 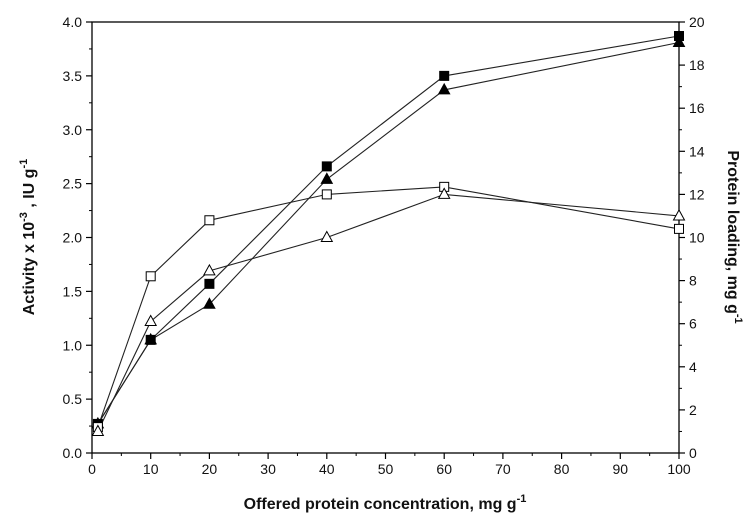 I want to click on y-axis-left-title: Activity x 10-3 , IU g-1, so click(x=28, y=237).